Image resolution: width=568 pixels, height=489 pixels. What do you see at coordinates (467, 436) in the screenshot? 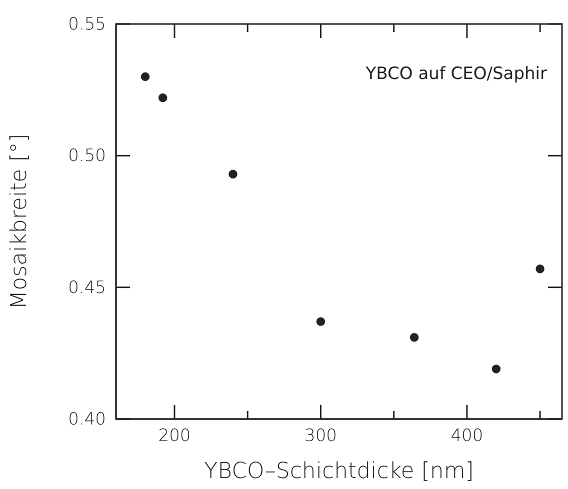
I see `x-tick-label: 400` at bounding box center [467, 436].